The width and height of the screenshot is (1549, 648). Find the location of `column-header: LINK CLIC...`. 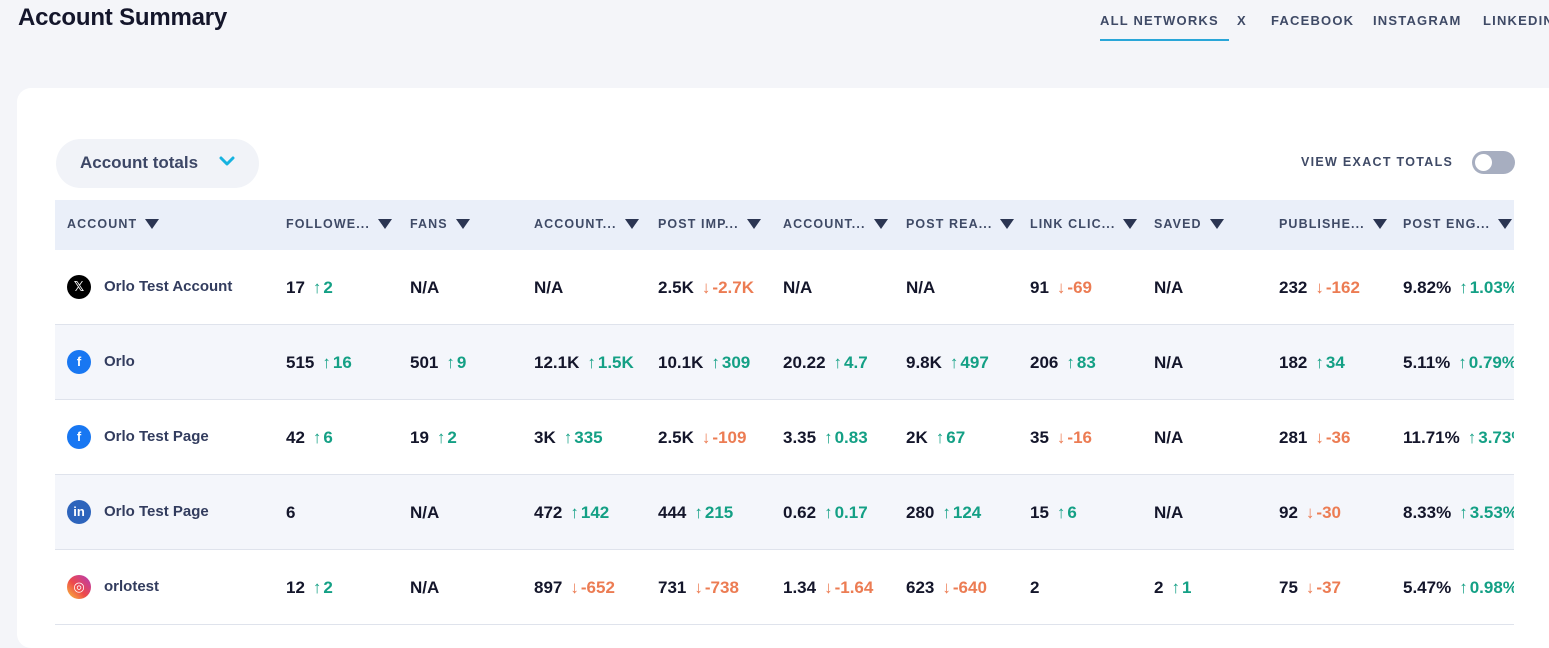

column-header: LINK CLIC... is located at coordinates (1084, 224).